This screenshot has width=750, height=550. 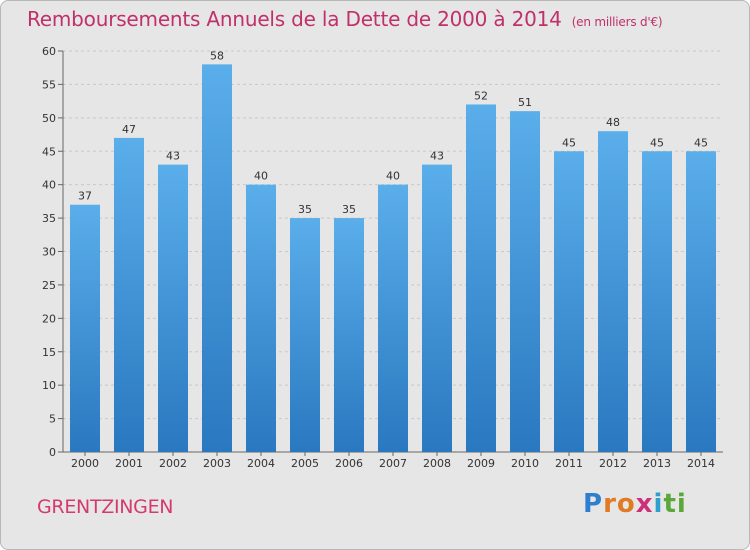 I want to click on x-tick-label-2009: 2009, so click(x=481, y=463).